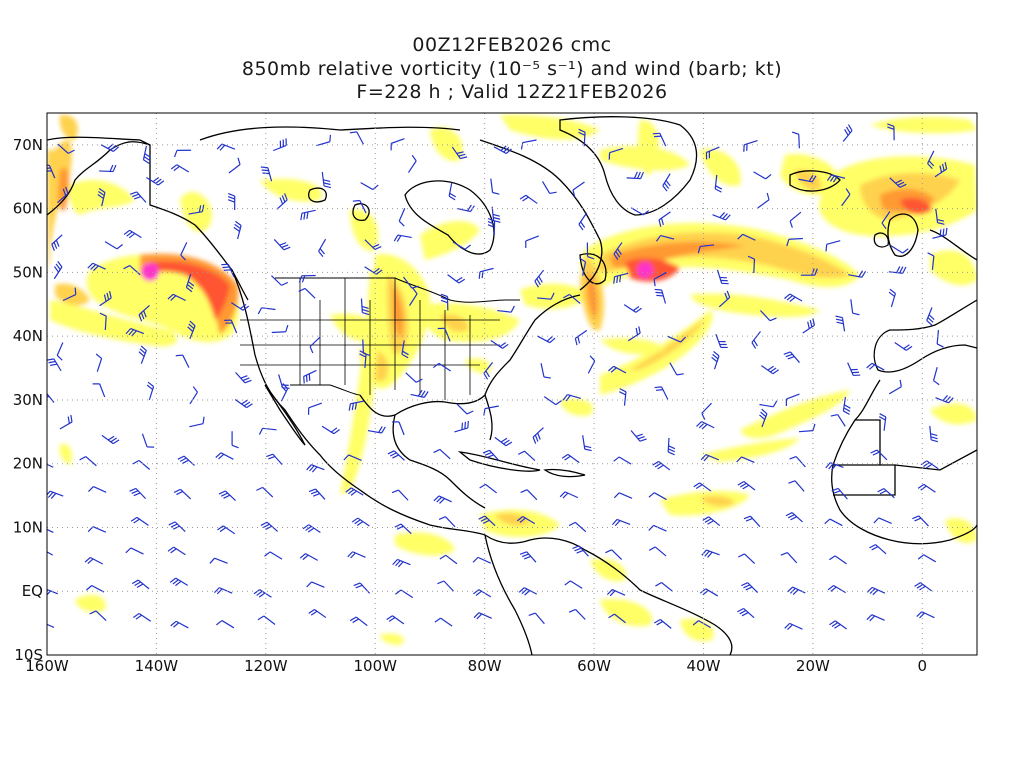 The width and height of the screenshot is (1024, 768). What do you see at coordinates (28, 145) in the screenshot?
I see `lat-tick-label: 70N` at bounding box center [28, 145].